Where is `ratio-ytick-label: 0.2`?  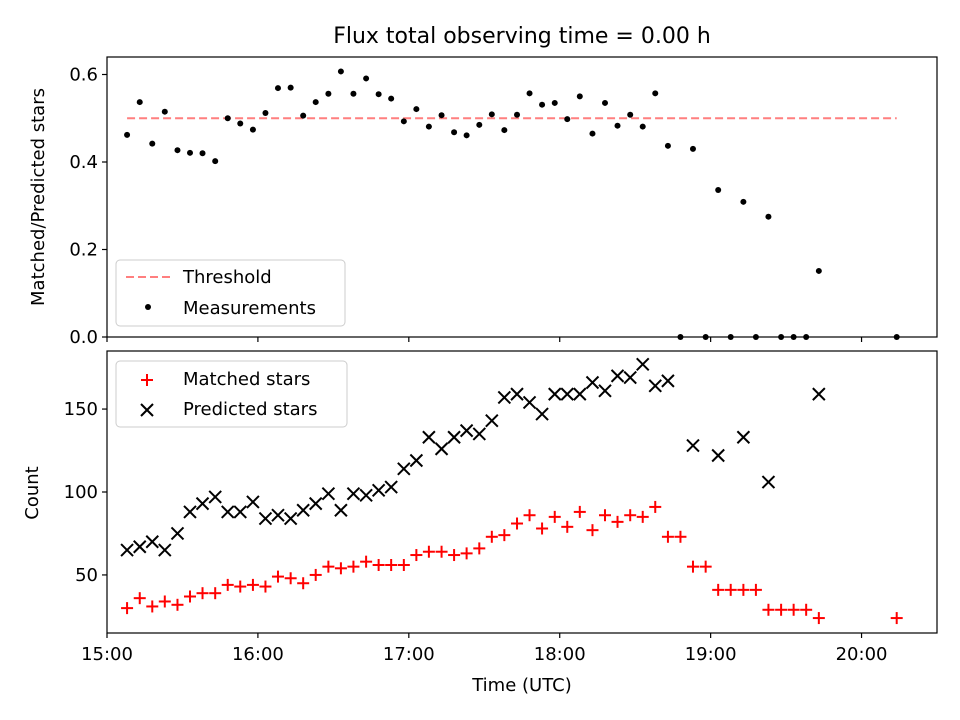 ratio-ytick-label: 0.2 is located at coordinates (83, 250).